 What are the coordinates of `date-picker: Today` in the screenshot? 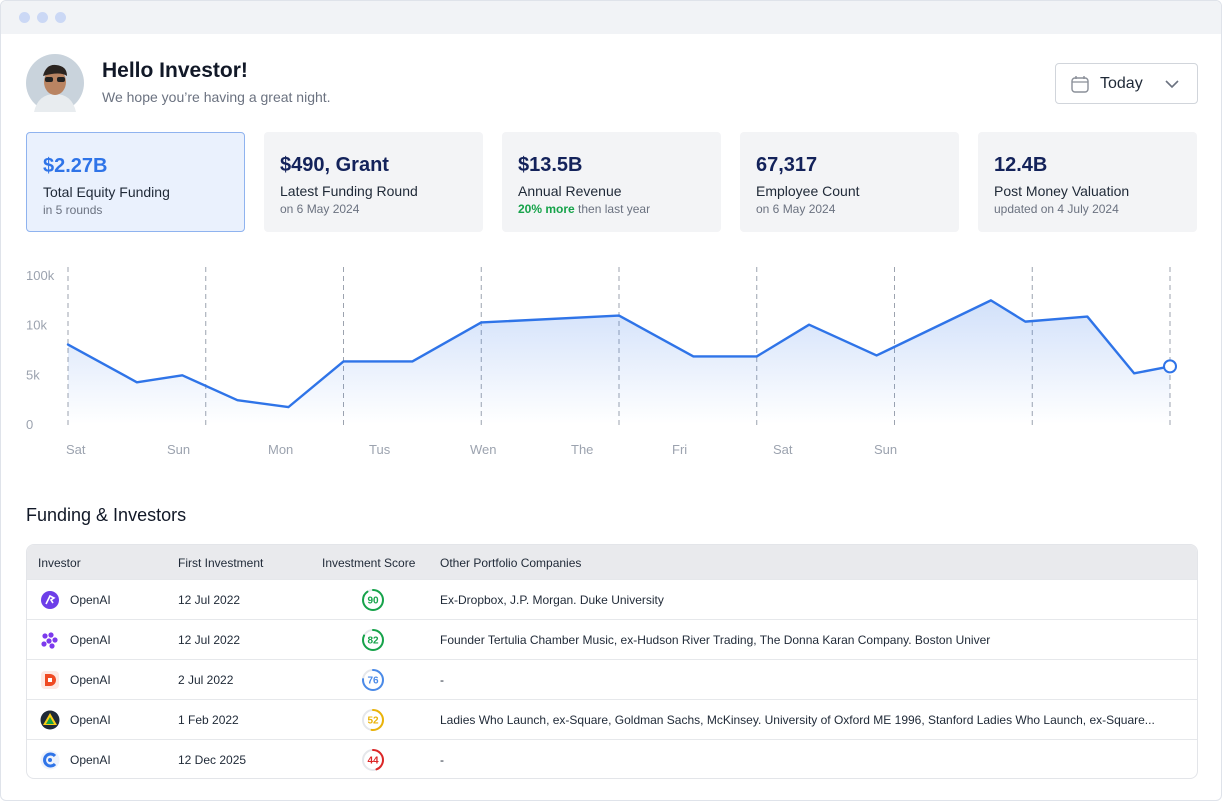 It's located at (1126, 83).